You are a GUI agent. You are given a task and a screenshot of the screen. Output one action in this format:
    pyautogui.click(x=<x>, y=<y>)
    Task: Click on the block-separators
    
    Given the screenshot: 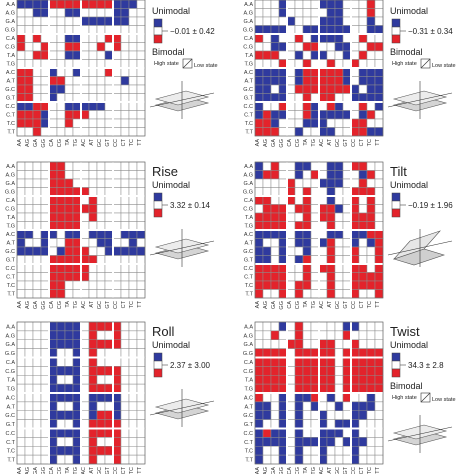 What is the action you would take?
    pyautogui.click(x=319, y=393)
    